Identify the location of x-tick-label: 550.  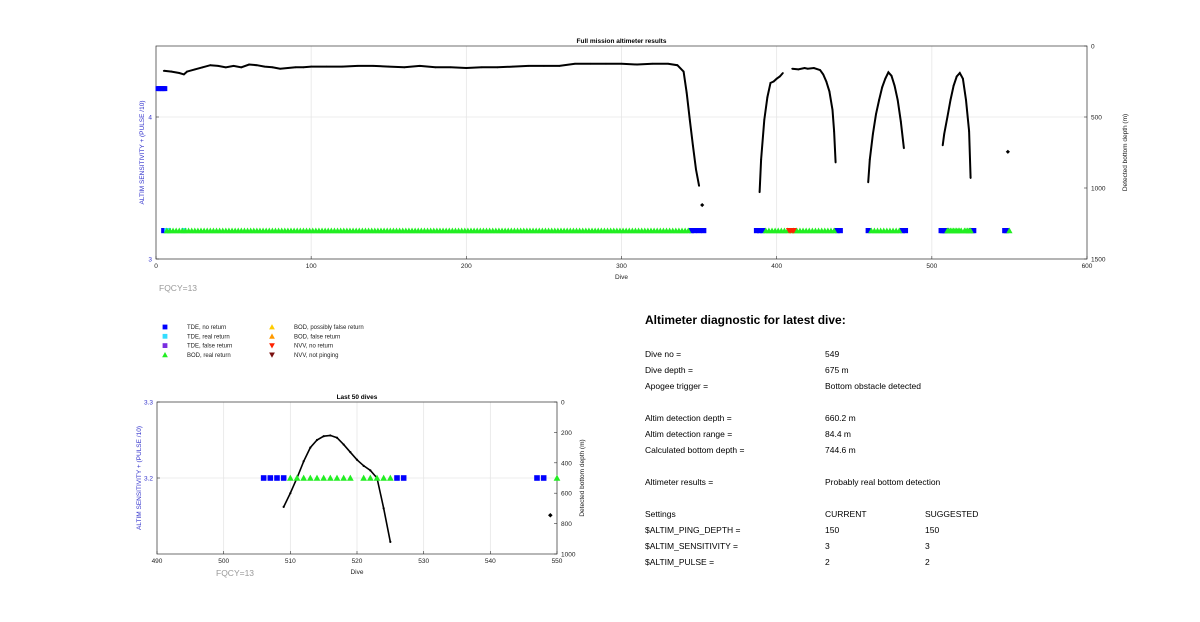
(557, 561).